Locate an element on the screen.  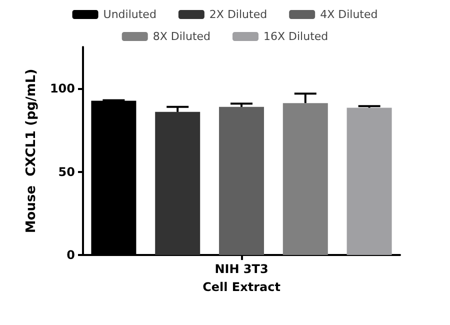
legend-label: Undiluted is located at coordinates (129, 14).